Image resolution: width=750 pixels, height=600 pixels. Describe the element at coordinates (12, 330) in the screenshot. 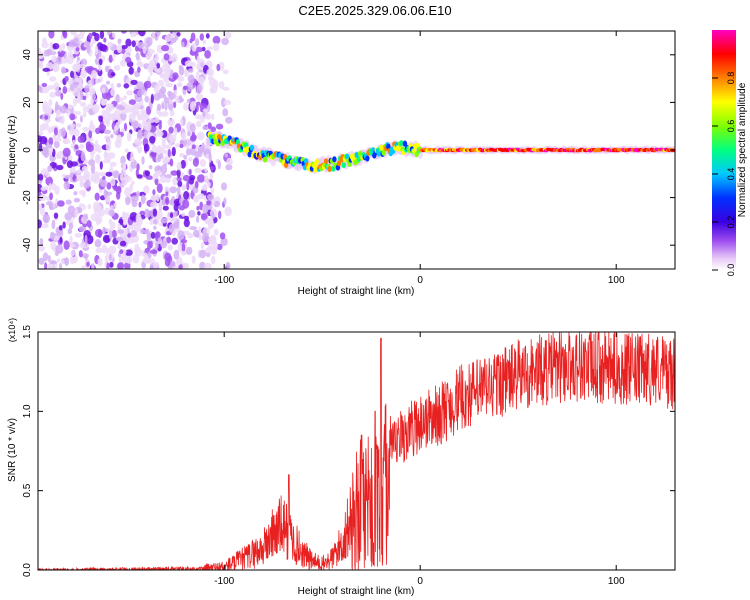

I see `snr-y-multiplier: (x10⁴)` at that location.